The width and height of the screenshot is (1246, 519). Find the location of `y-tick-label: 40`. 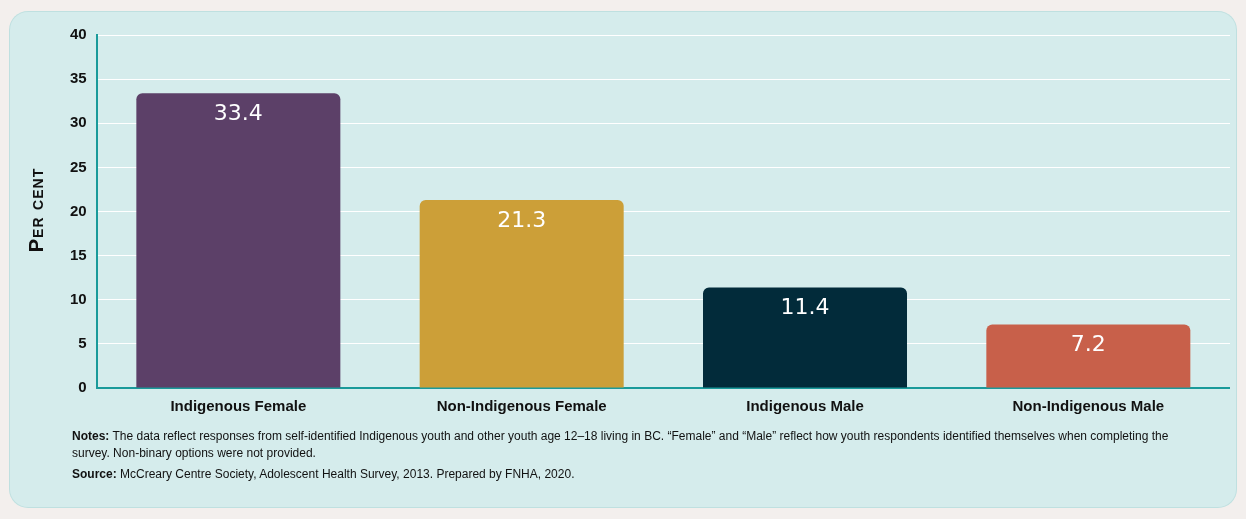

y-tick-label: 40 is located at coordinates (78, 34).